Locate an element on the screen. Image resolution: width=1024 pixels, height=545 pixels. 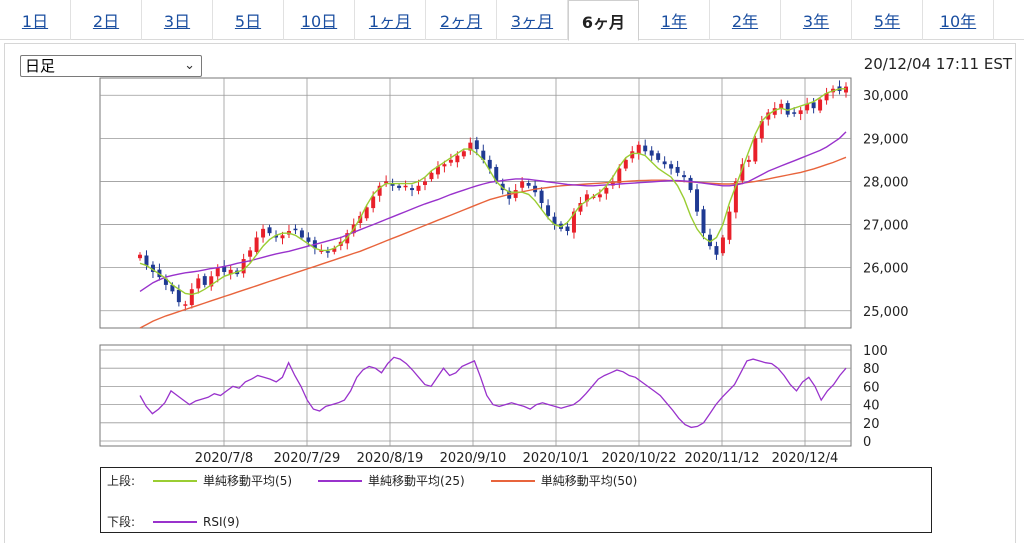
x-tick-label: 2020/7/29 is located at coordinates (307, 458).